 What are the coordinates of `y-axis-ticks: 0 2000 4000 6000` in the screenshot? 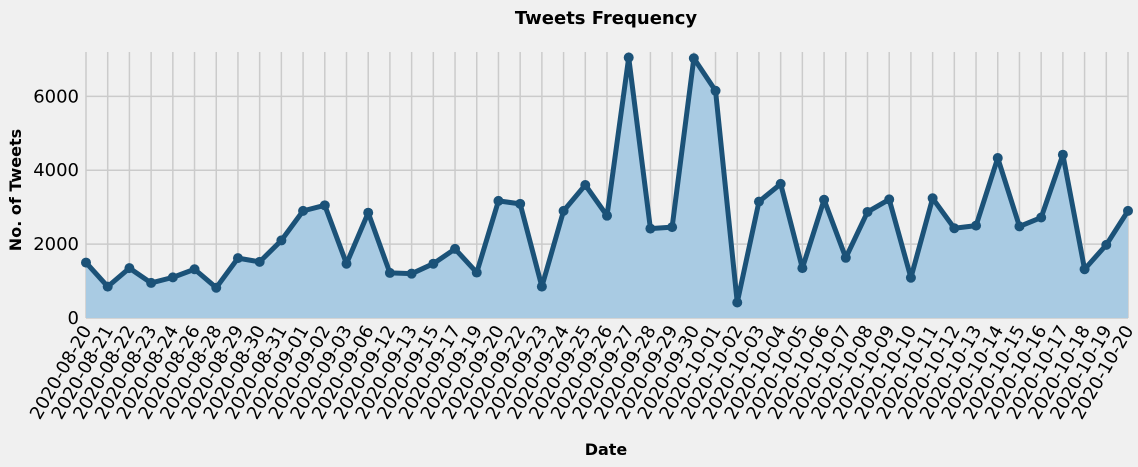 It's located at (56, 207).